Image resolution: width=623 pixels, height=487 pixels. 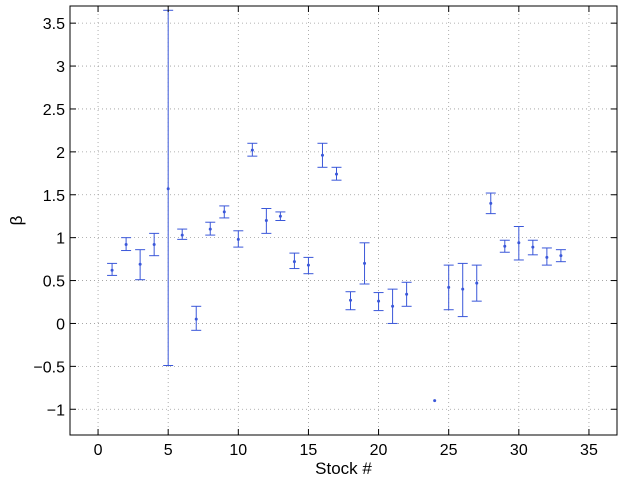 I want to click on x-tick-label: 5, so click(x=168, y=450).